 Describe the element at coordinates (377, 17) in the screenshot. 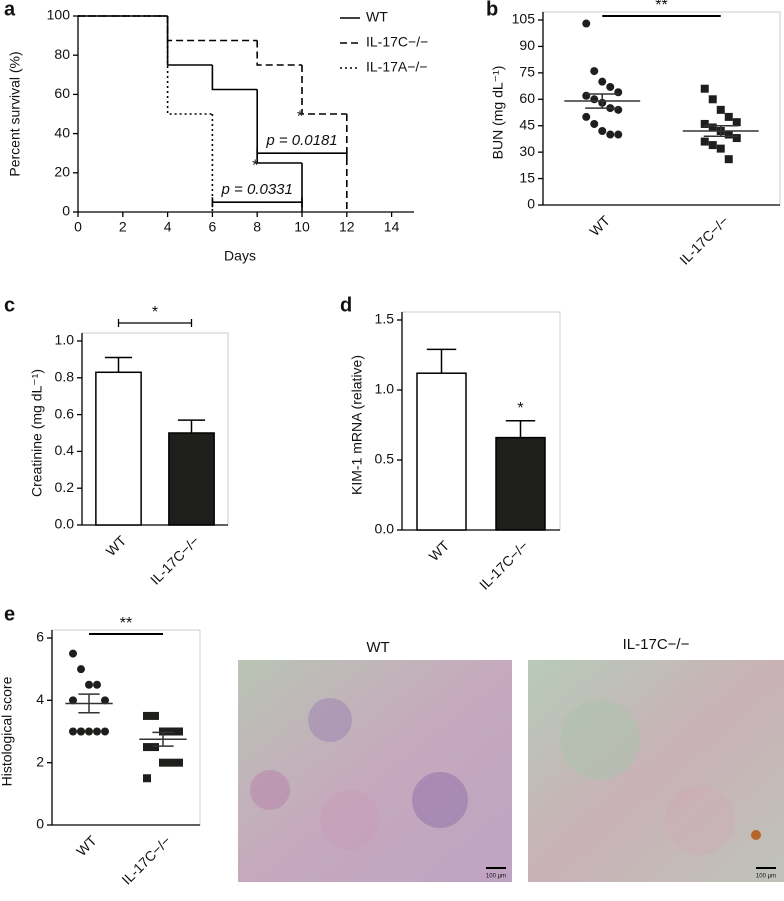

I see `legend-label: WT` at that location.